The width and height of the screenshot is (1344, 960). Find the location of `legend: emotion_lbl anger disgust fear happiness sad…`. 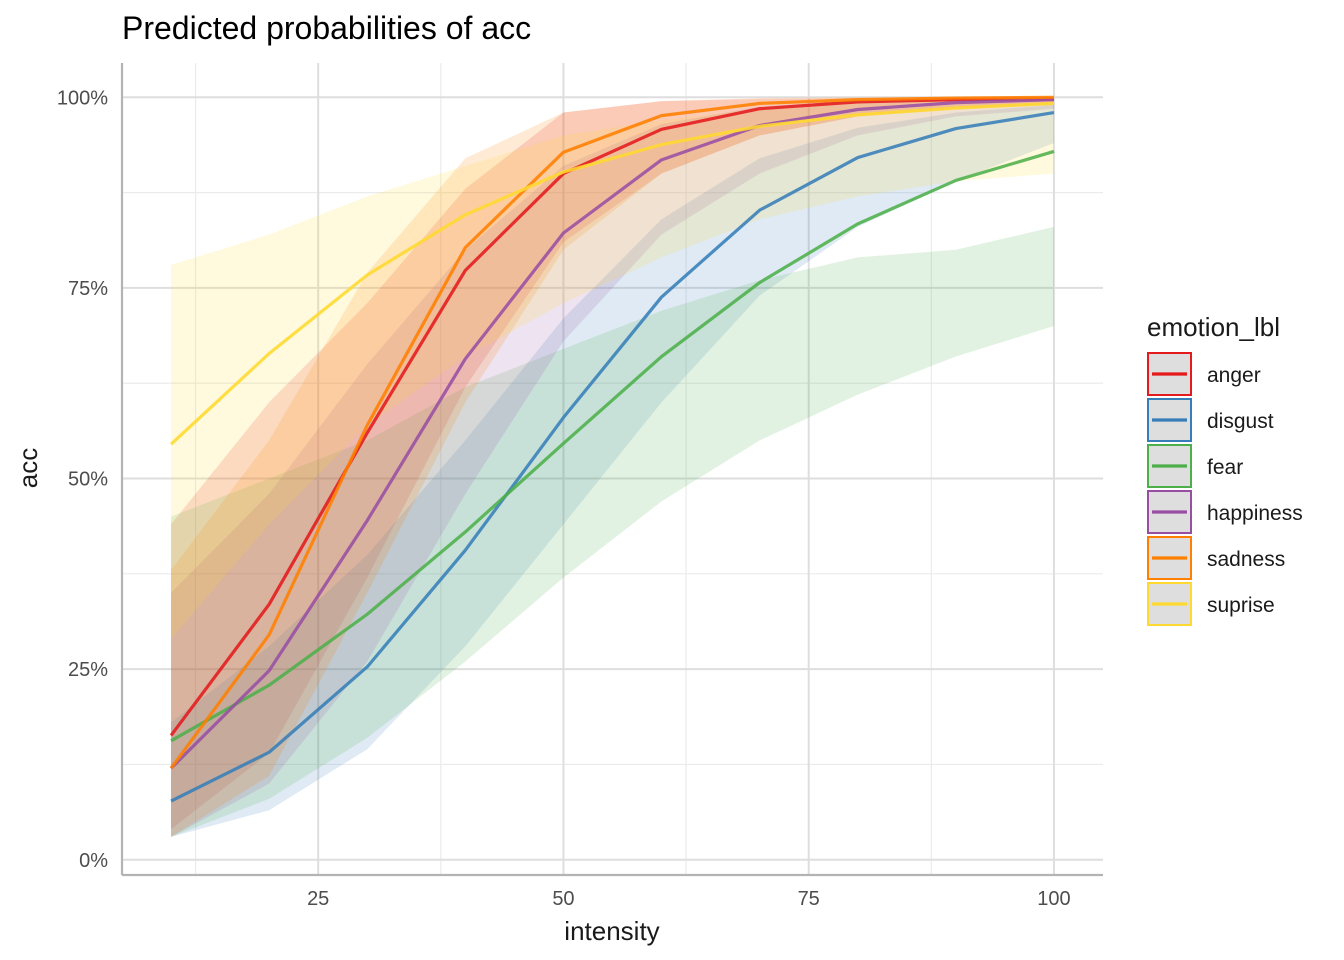

legend: emotion_lbl anger disgust fear happiness sad… is located at coordinates (1225, 469).